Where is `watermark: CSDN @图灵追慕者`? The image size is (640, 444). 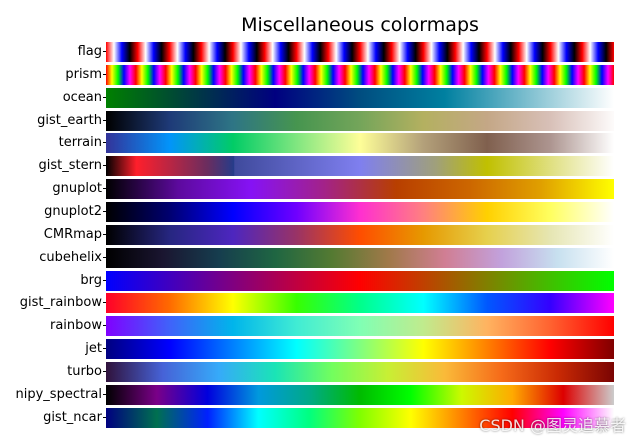 watermark: CSDN @图灵追慕者 is located at coordinates (552, 425).